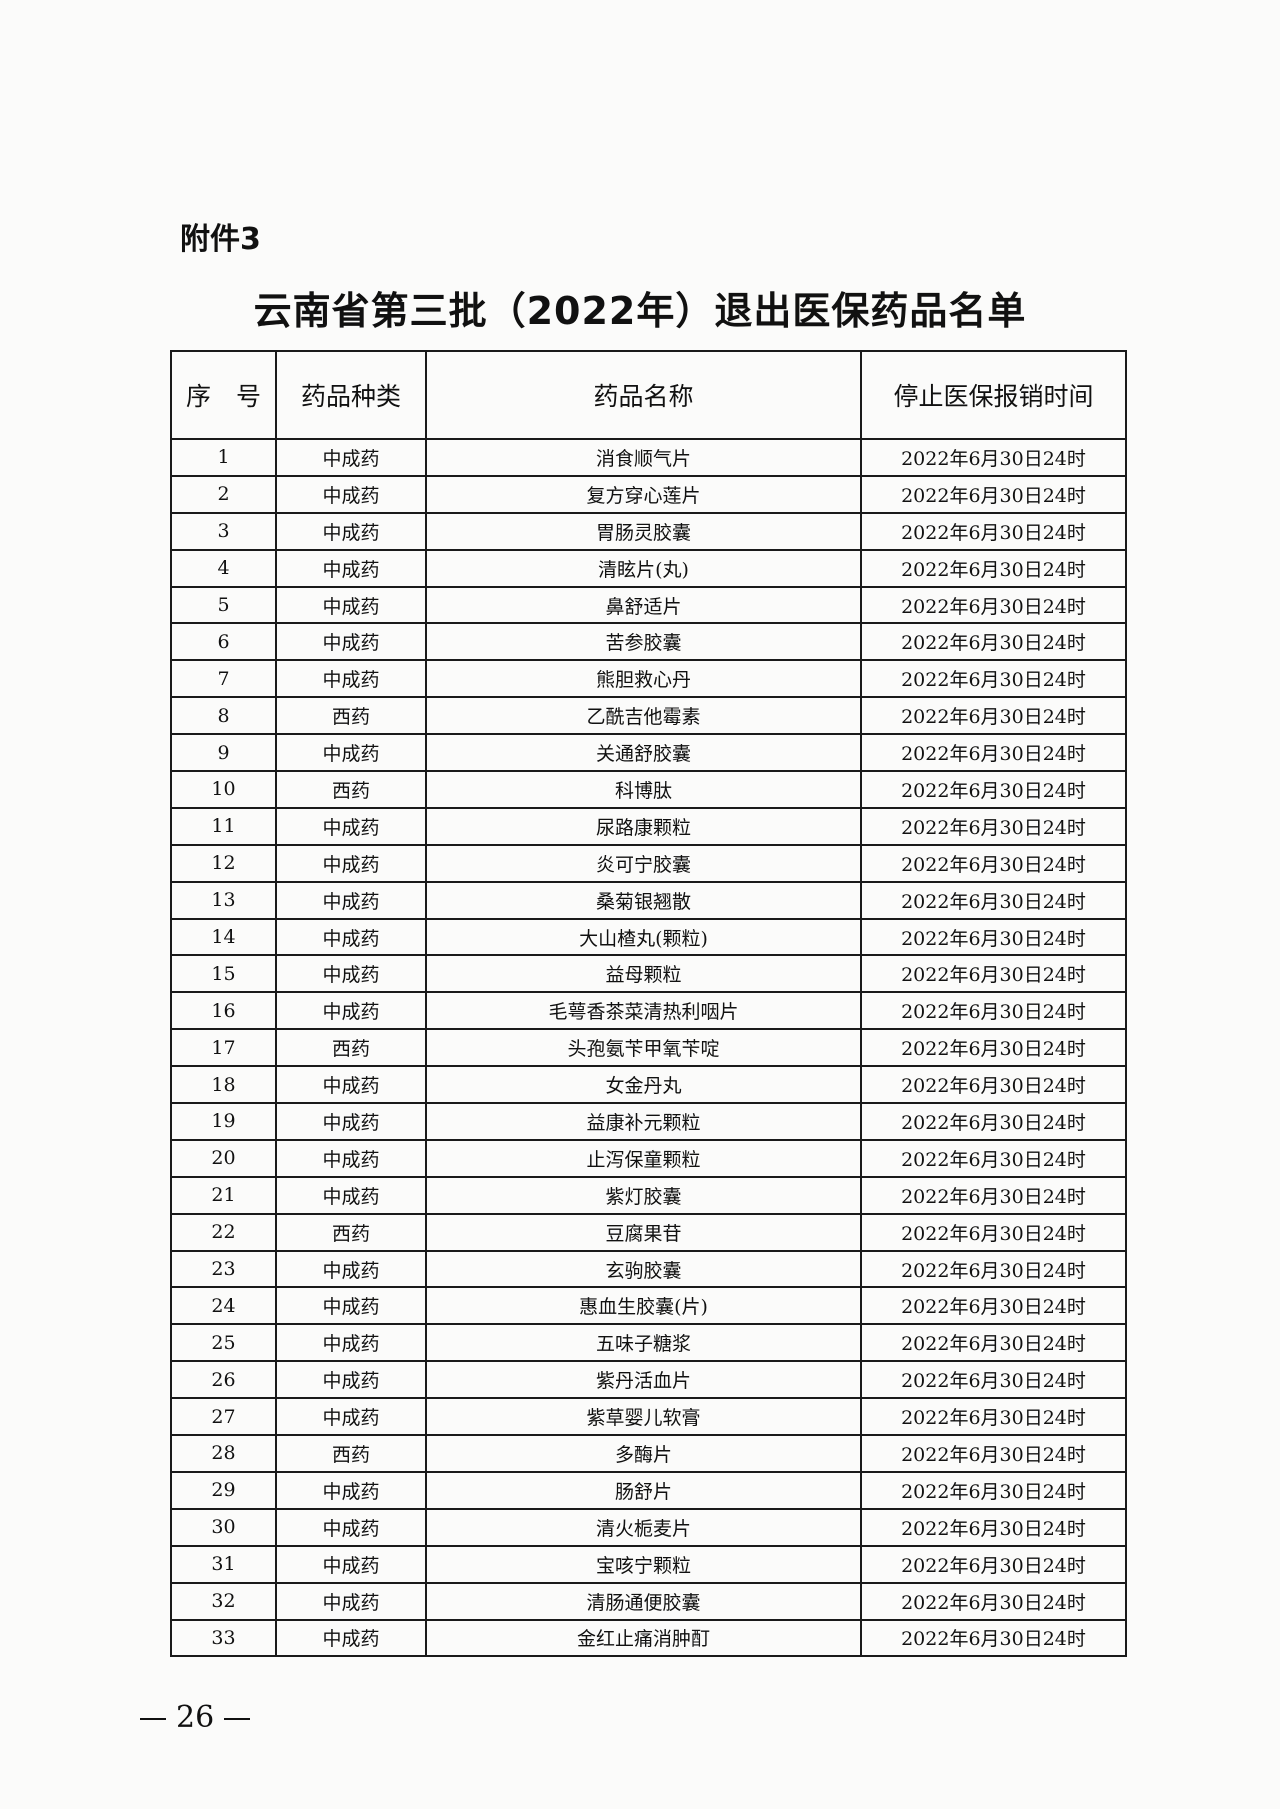 This screenshot has width=1280, height=1809. I want to click on cell-drug-name: 毛萼香茶菜清热利咽片, so click(643, 1011).